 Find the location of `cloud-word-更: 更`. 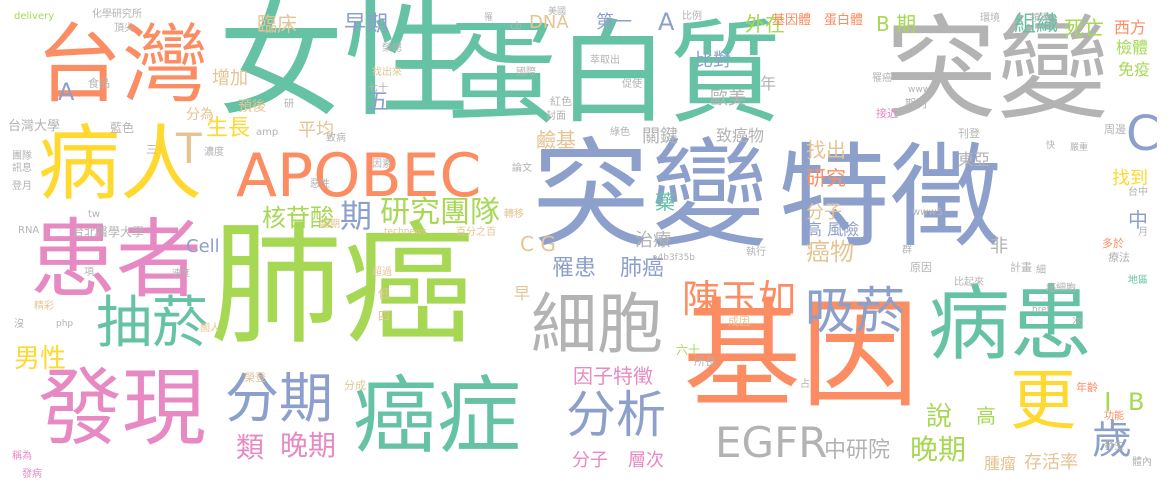

cloud-word-更: 更 is located at coordinates (1043, 400).